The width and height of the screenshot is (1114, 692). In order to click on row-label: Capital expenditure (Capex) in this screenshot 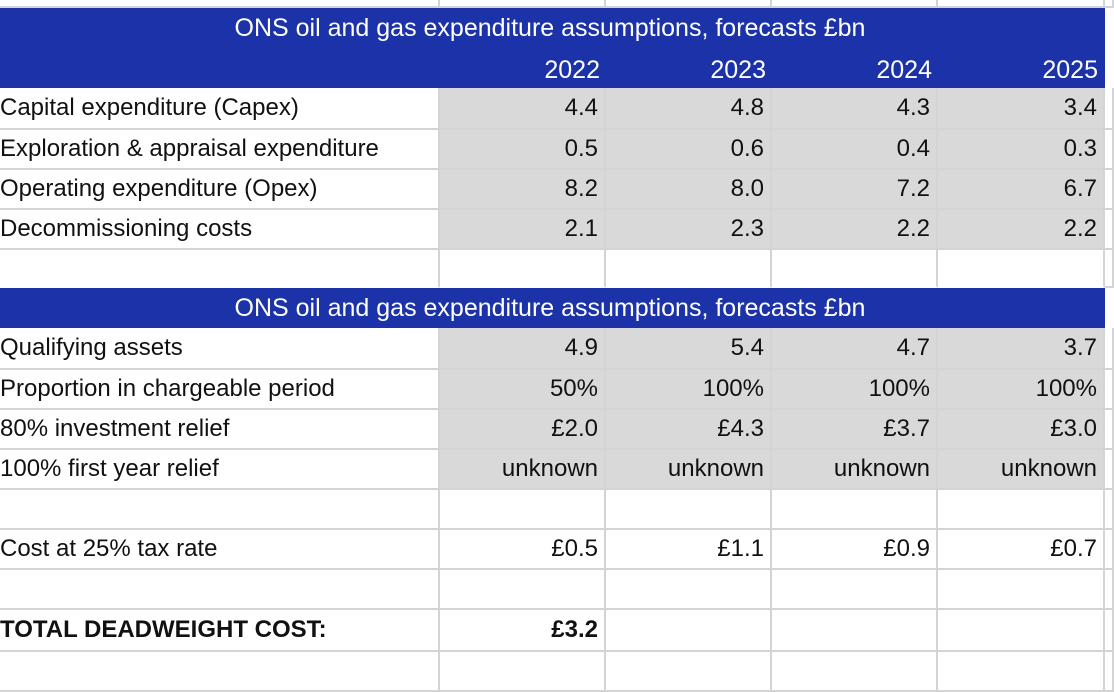, I will do `click(220, 109)`.